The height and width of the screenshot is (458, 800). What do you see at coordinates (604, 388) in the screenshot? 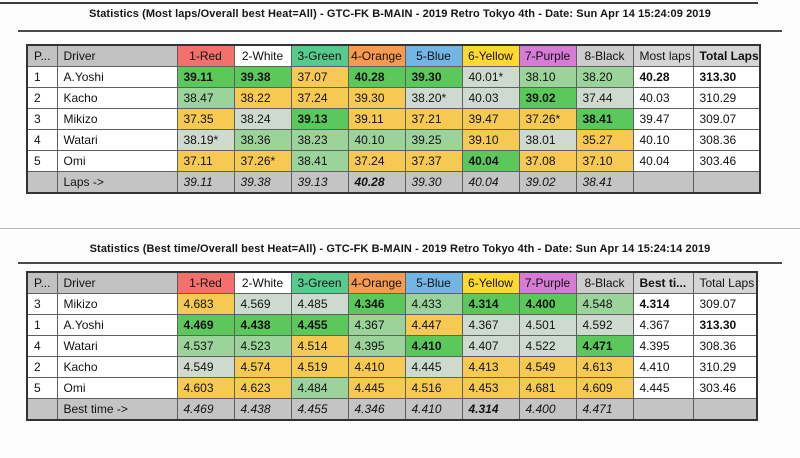
I see `heat-value-cell: 4.609` at bounding box center [604, 388].